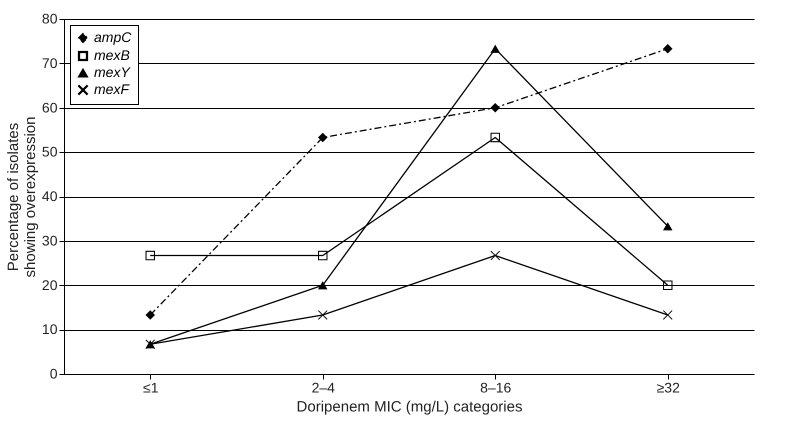 The image size is (796, 432). I want to click on x-tick-label: 8–16, so click(496, 388).